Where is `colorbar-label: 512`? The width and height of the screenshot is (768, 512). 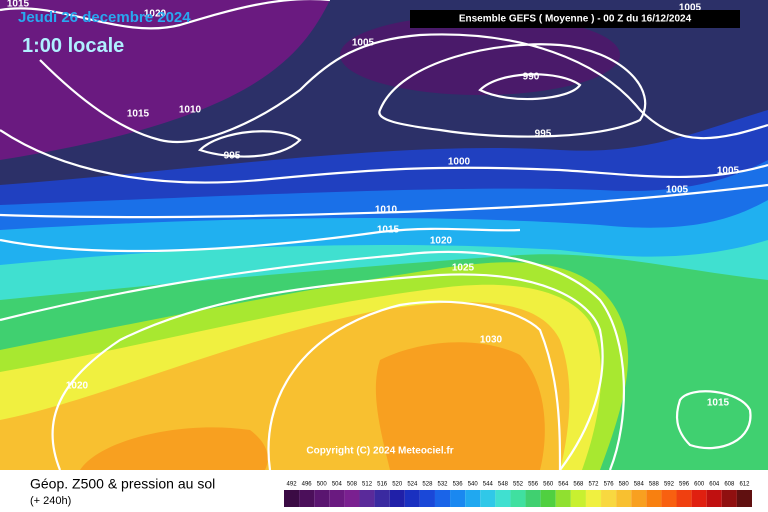 colorbar-label: 512 is located at coordinates (367, 485).